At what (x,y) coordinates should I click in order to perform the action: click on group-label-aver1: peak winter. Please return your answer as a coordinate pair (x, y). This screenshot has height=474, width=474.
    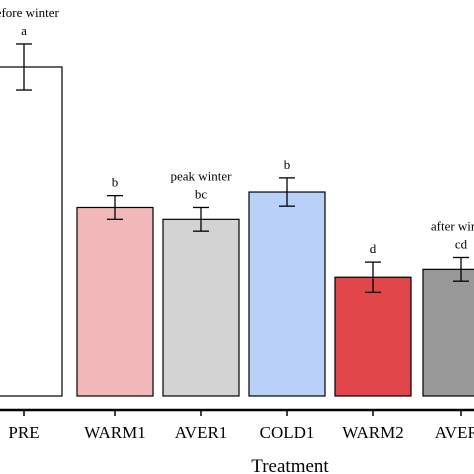
    Looking at the image, I should click on (201, 175).